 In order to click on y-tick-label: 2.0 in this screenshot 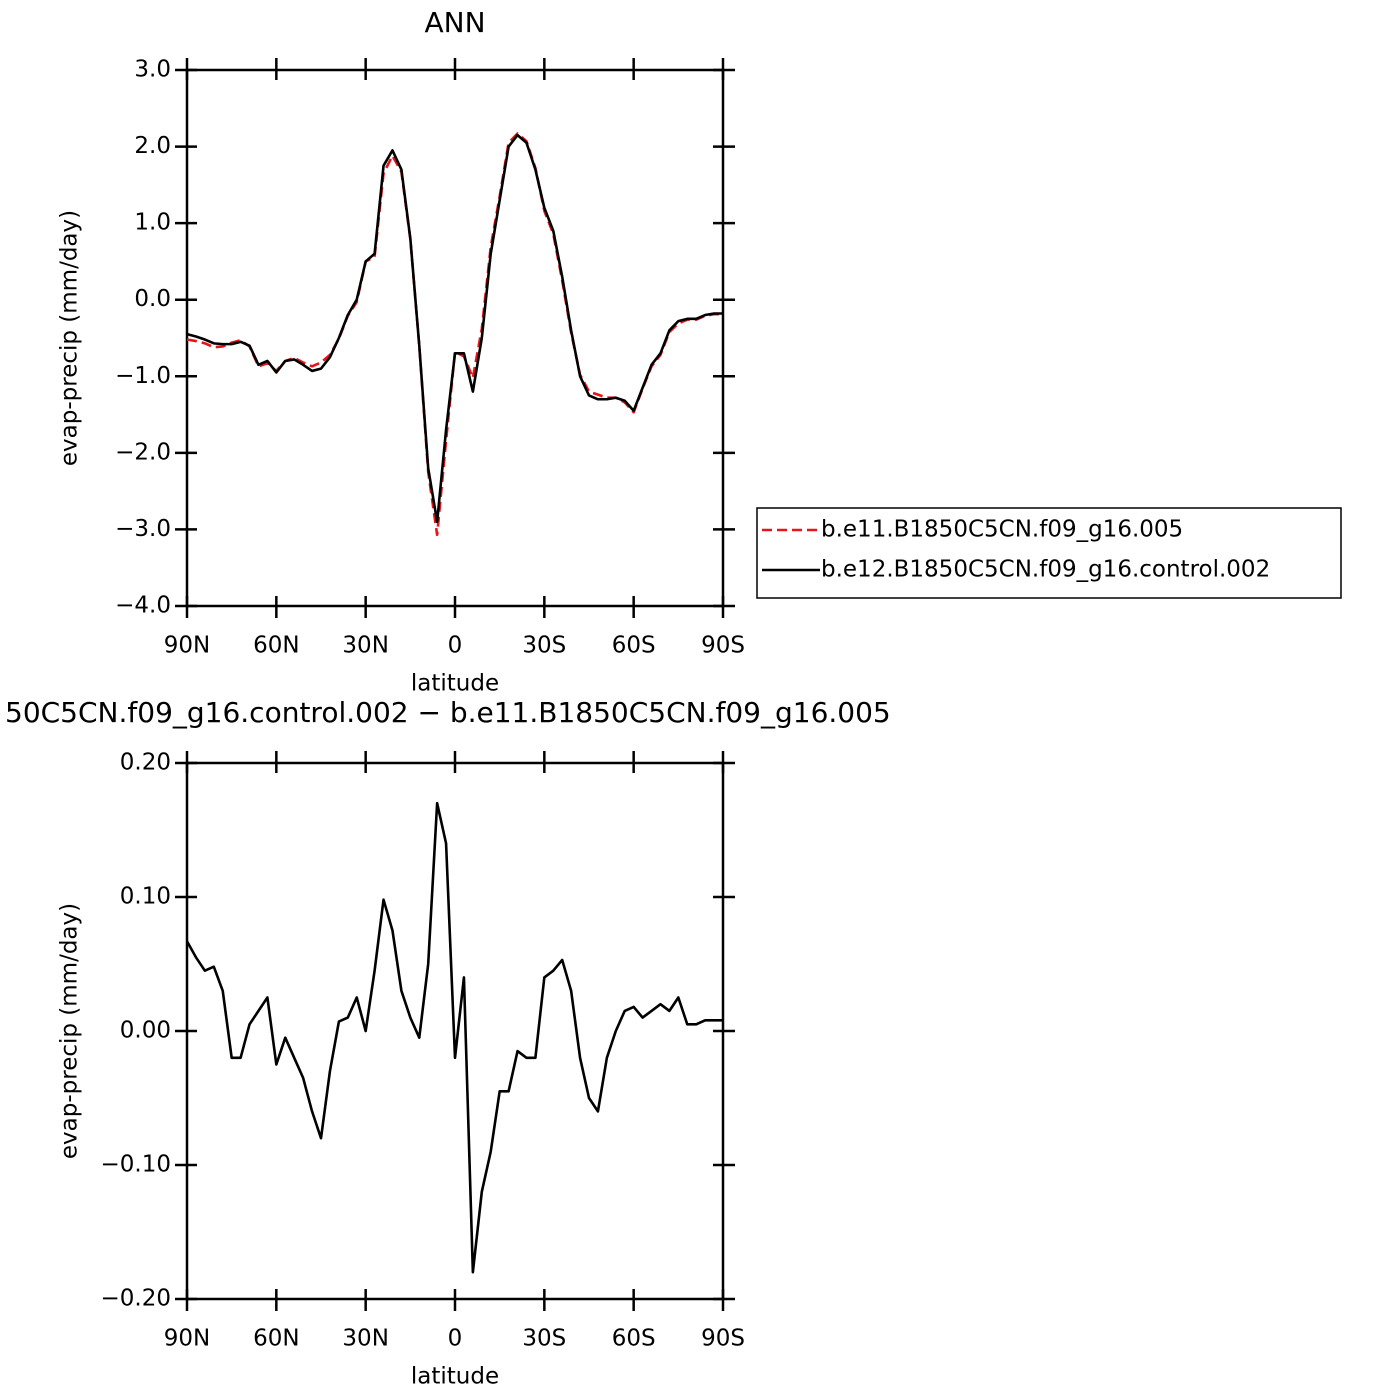, I will do `click(152, 146)`.